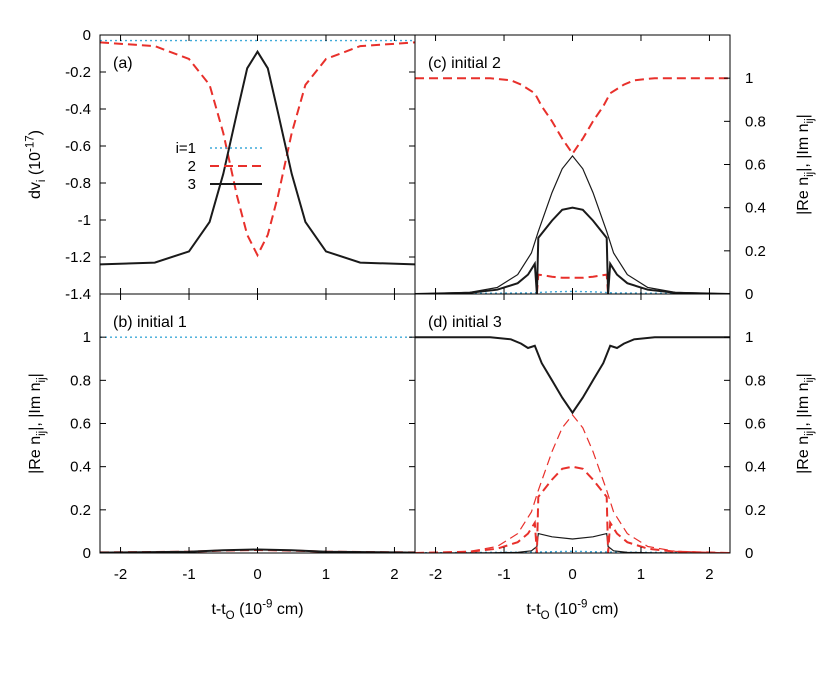 This screenshot has width=830, height=692. What do you see at coordinates (78, 294) in the screenshot?
I see `ytick-label-a: -1.4` at bounding box center [78, 294].